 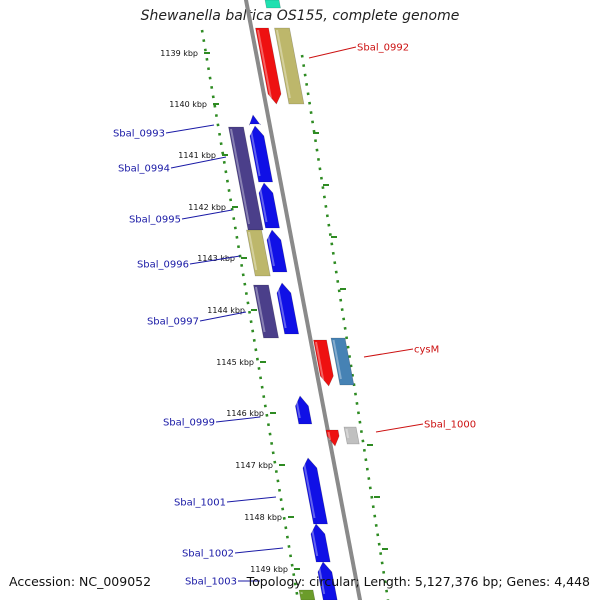 I want to click on kbp-tick-label: 1148 kbp, so click(x=263, y=517).